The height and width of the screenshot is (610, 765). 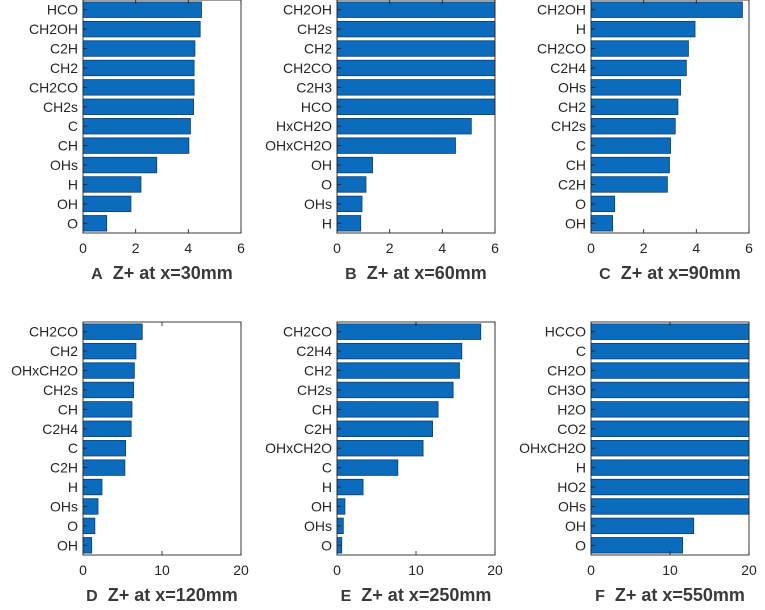 I want to click on category-label: CO2, so click(x=571, y=429).